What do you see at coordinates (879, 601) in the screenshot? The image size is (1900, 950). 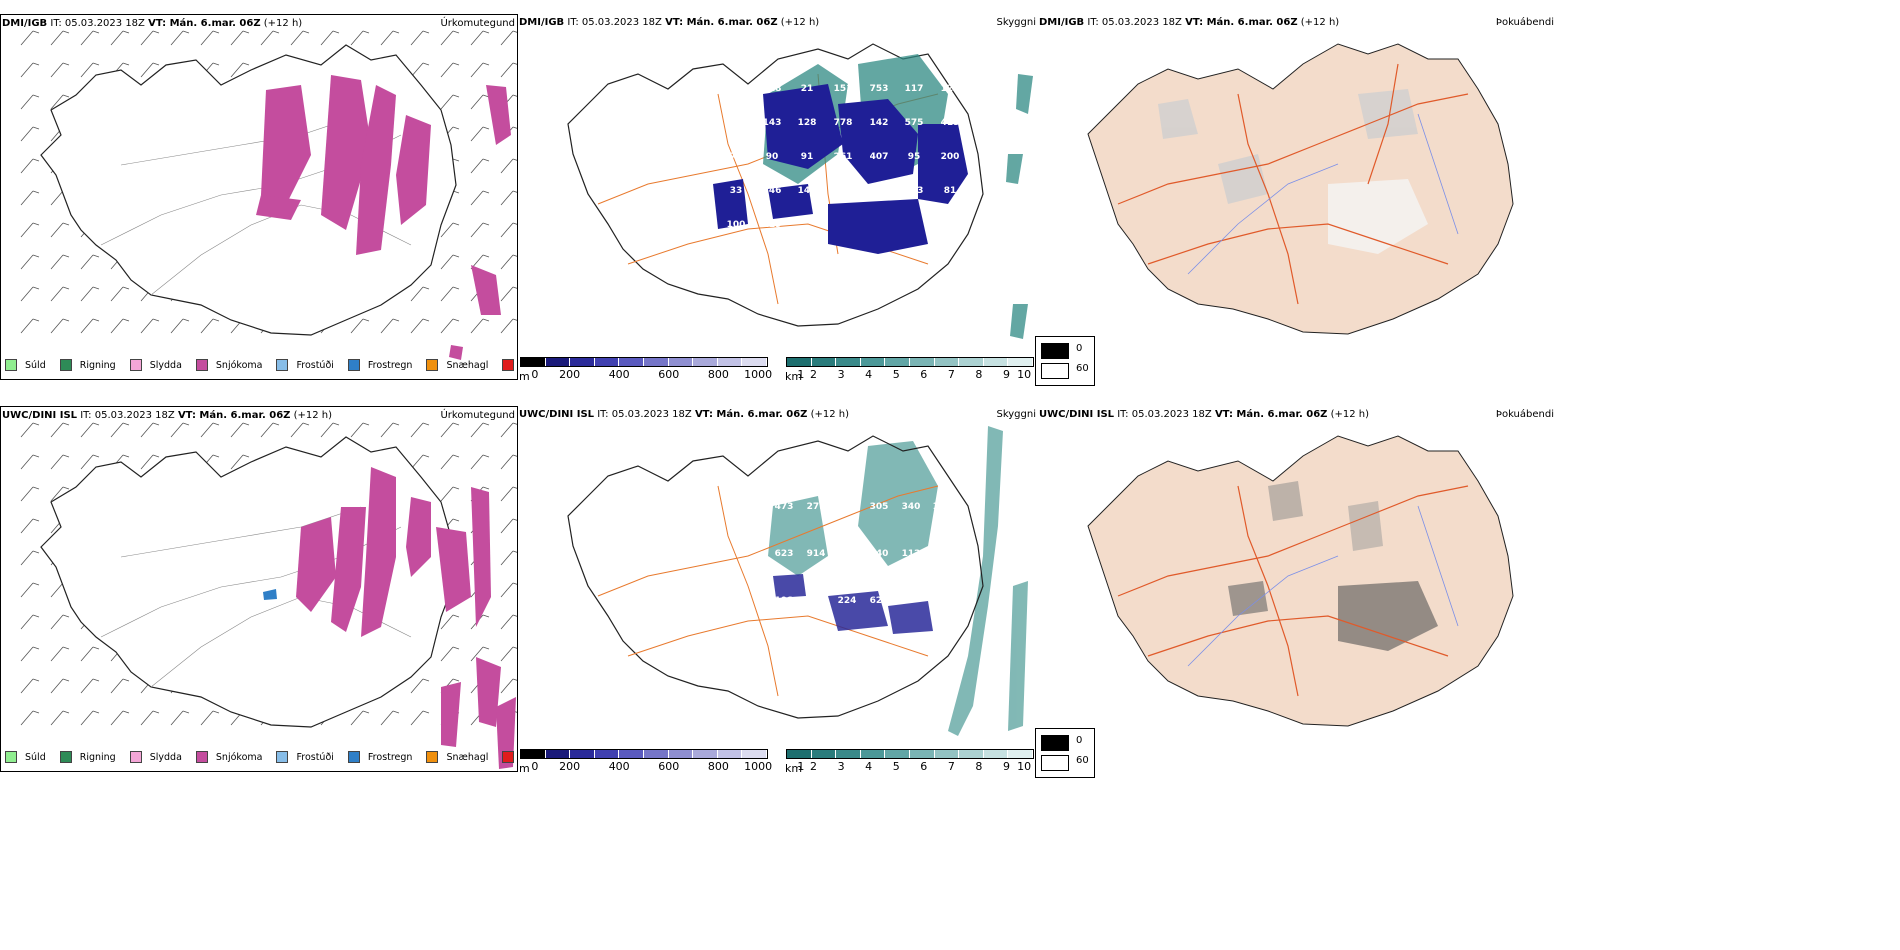 I see `snow-ceiling-label: 627` at bounding box center [879, 601].